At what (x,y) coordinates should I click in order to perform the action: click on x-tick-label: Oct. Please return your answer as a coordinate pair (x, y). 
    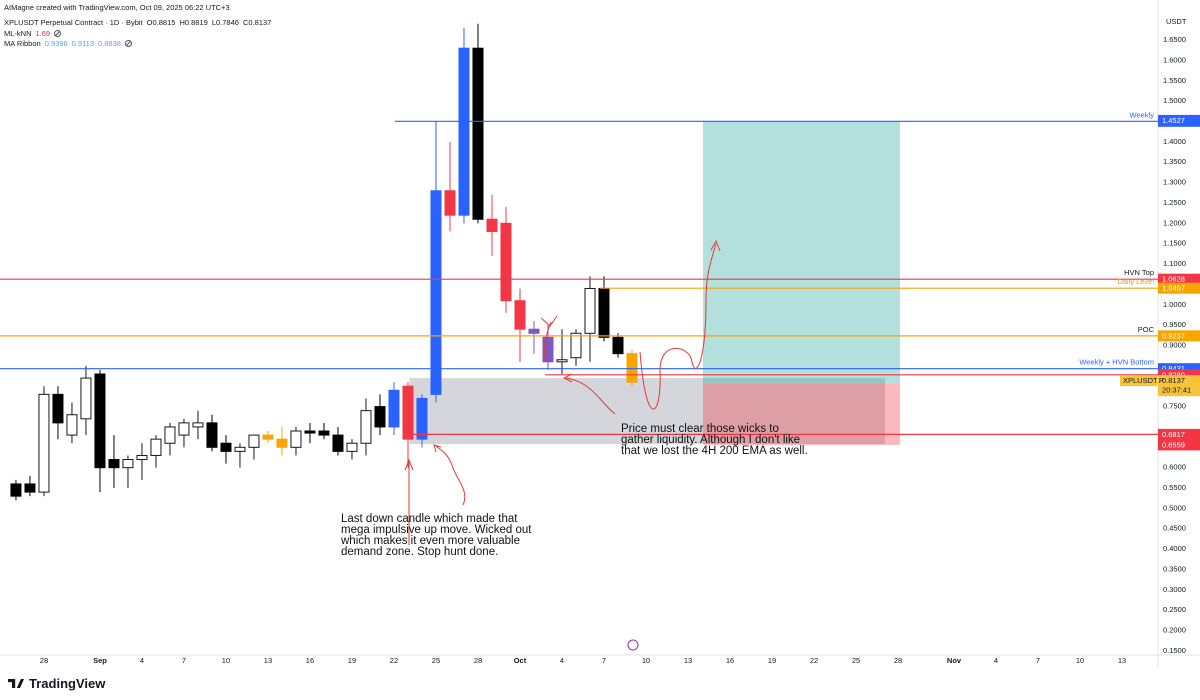
    Looking at the image, I should click on (520, 660).